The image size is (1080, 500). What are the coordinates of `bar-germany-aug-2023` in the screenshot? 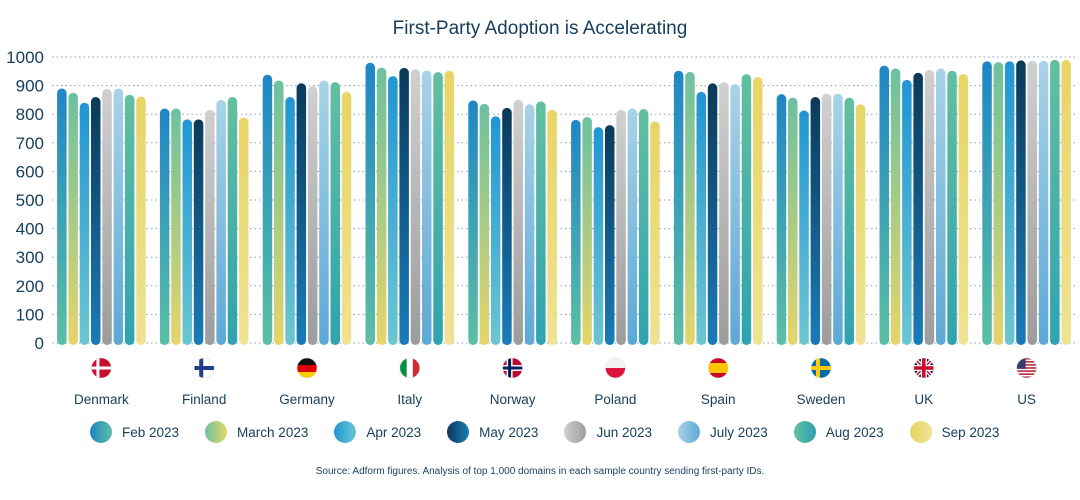 It's located at (335, 213).